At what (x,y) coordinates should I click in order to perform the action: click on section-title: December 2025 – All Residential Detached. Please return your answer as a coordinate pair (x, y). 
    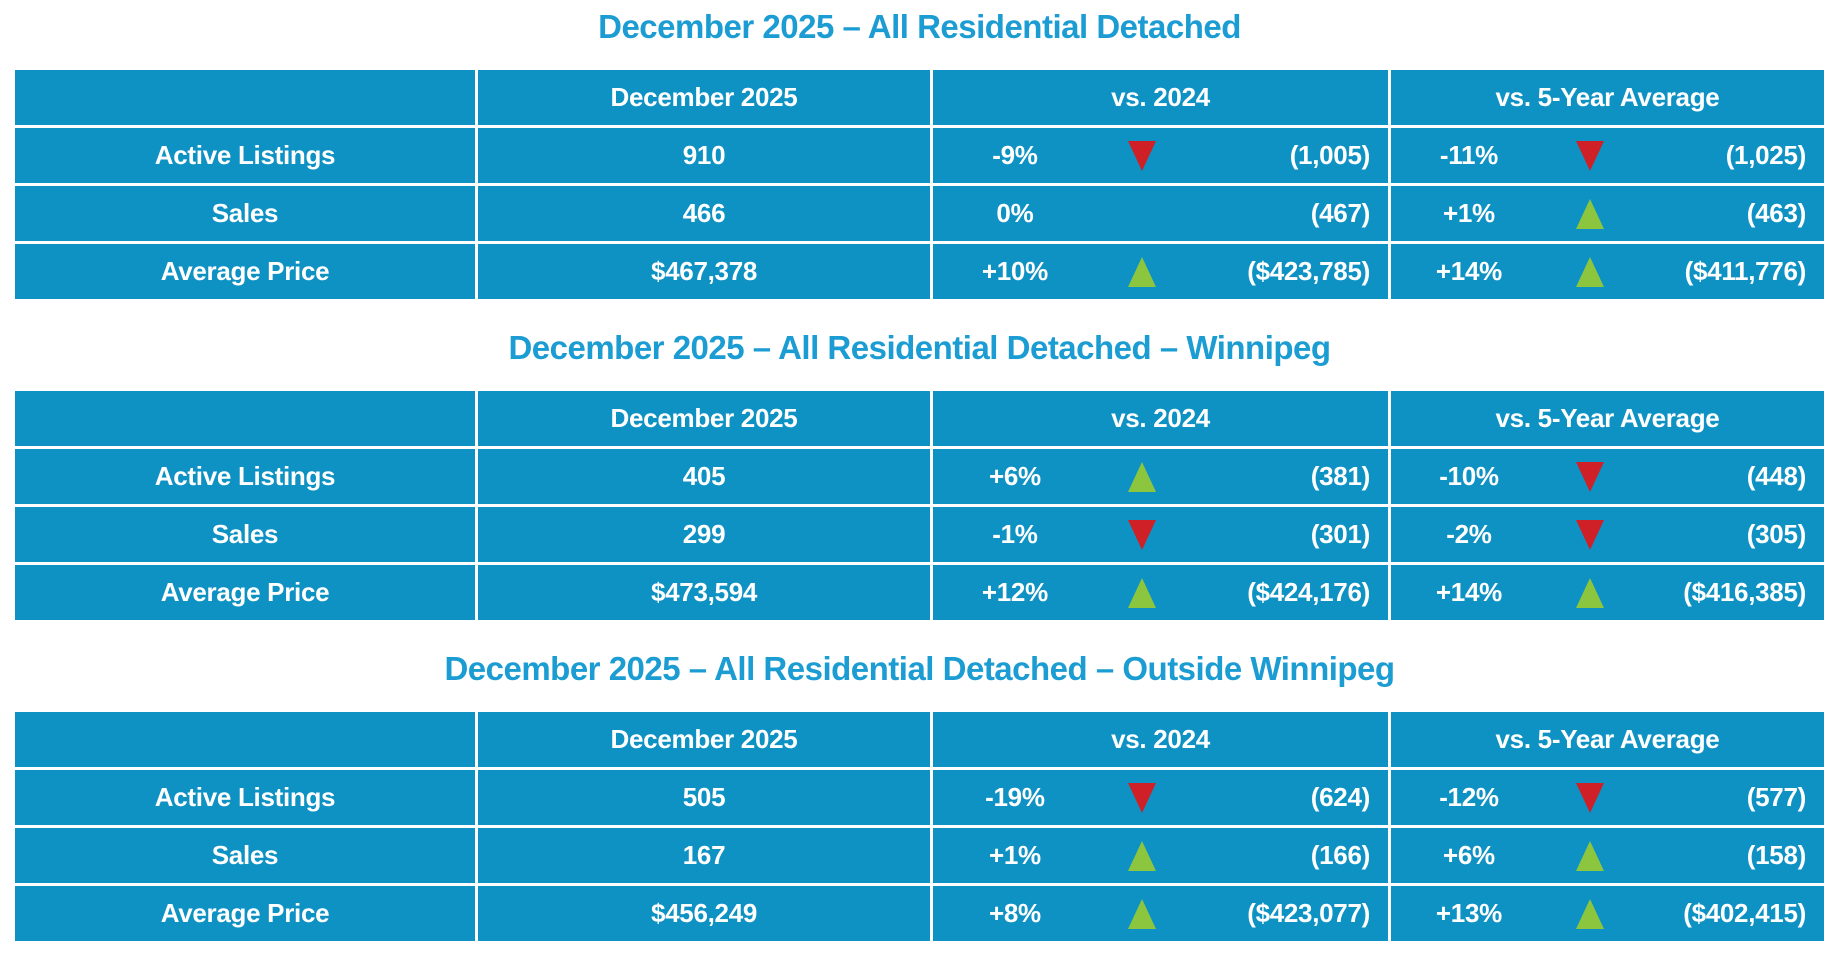
    Looking at the image, I should click on (919, 26).